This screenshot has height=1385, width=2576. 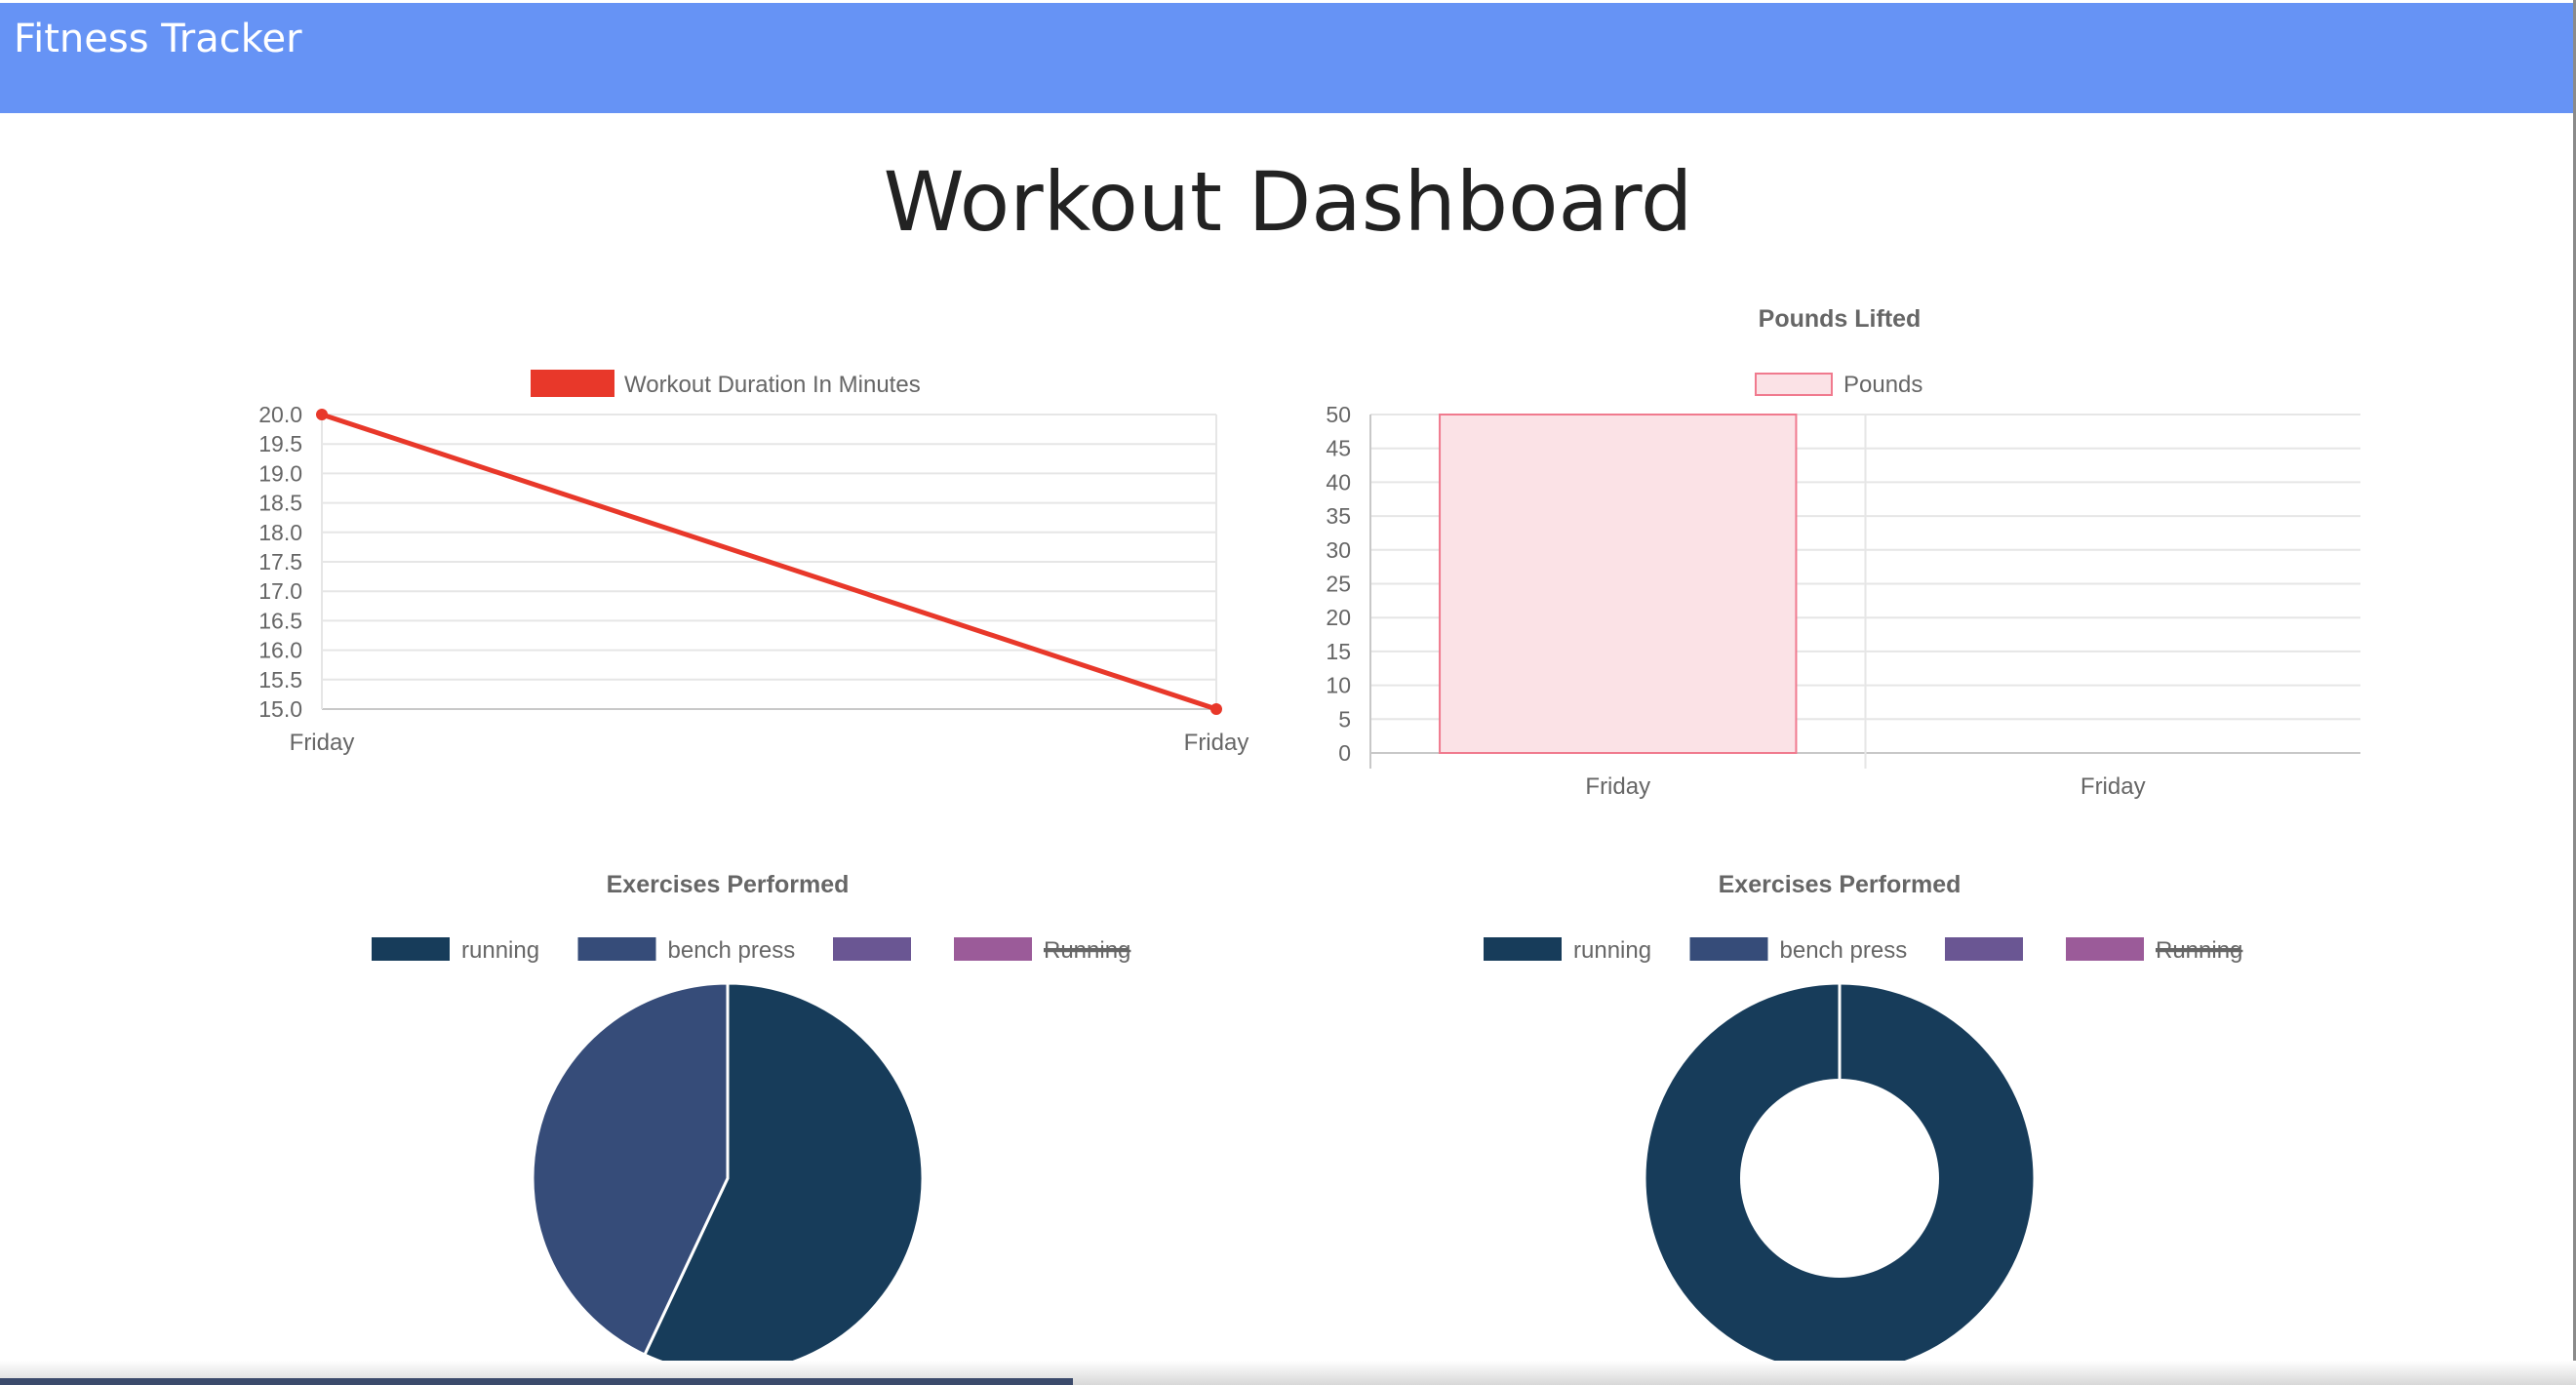 I want to click on chart-title: Pounds Lifted, so click(x=1840, y=319).